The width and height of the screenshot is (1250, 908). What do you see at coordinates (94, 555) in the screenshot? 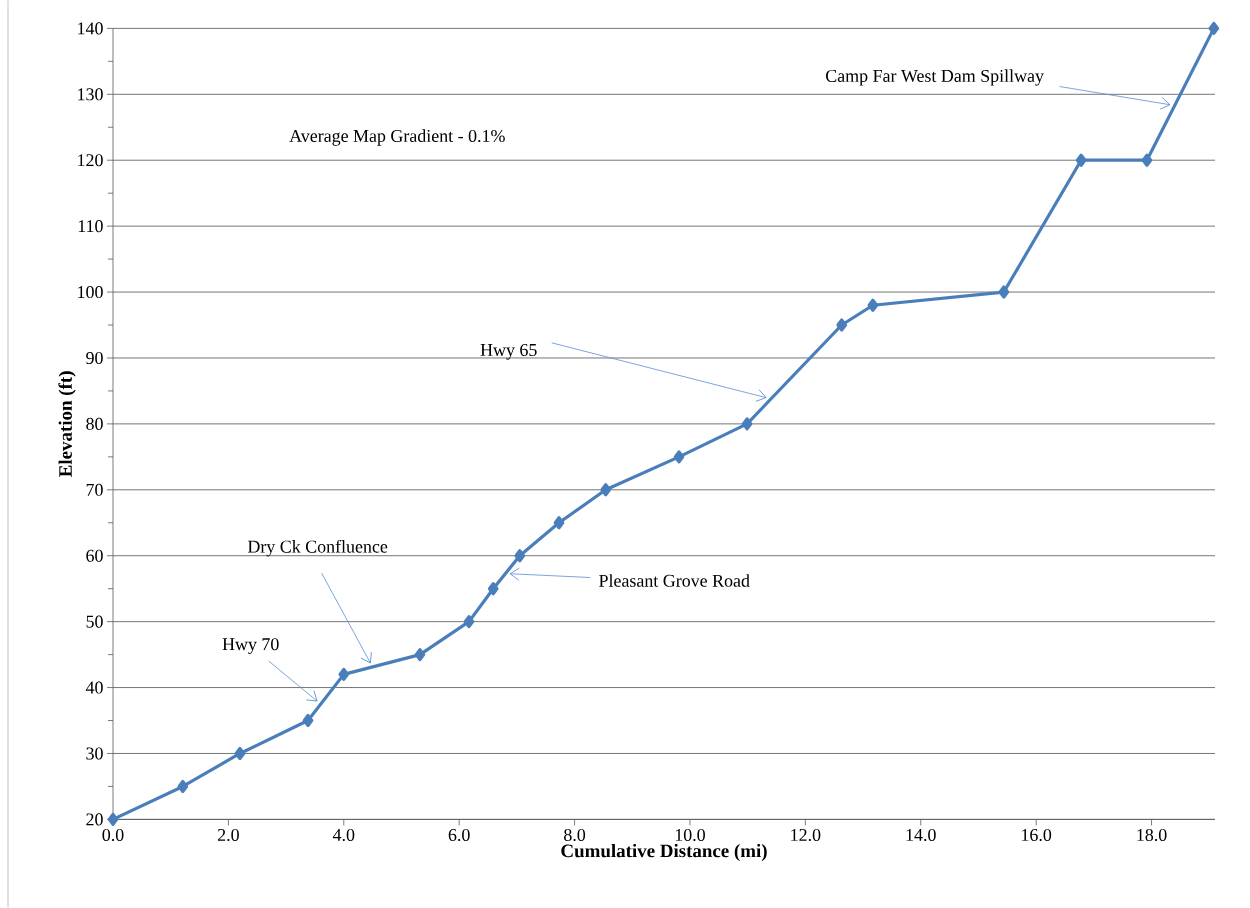
I see `y-tick-label: 60` at bounding box center [94, 555].